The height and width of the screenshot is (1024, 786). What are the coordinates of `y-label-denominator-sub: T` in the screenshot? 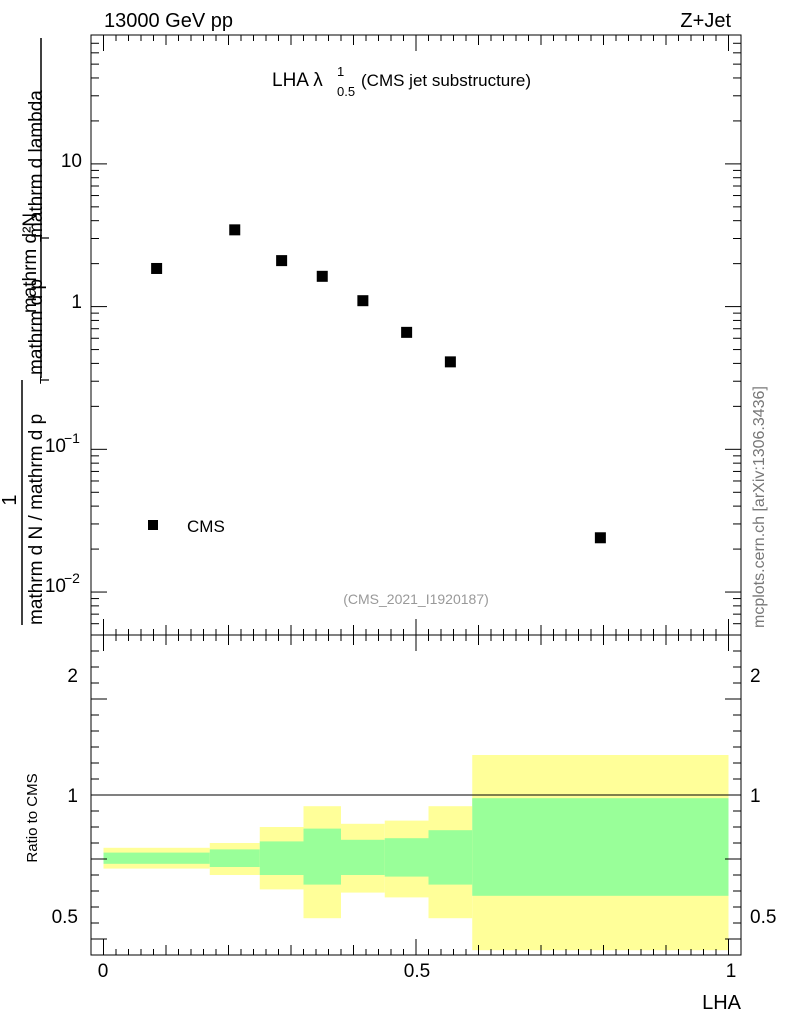 It's located at (44, 380).